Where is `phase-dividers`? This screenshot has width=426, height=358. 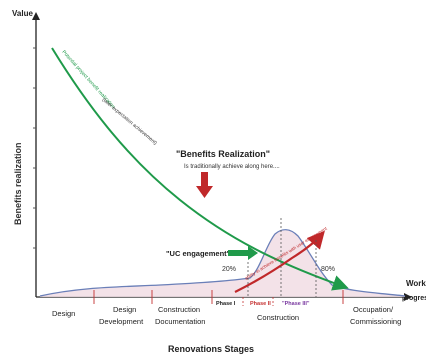
phase-dividers is located at coordinates (258, 301).